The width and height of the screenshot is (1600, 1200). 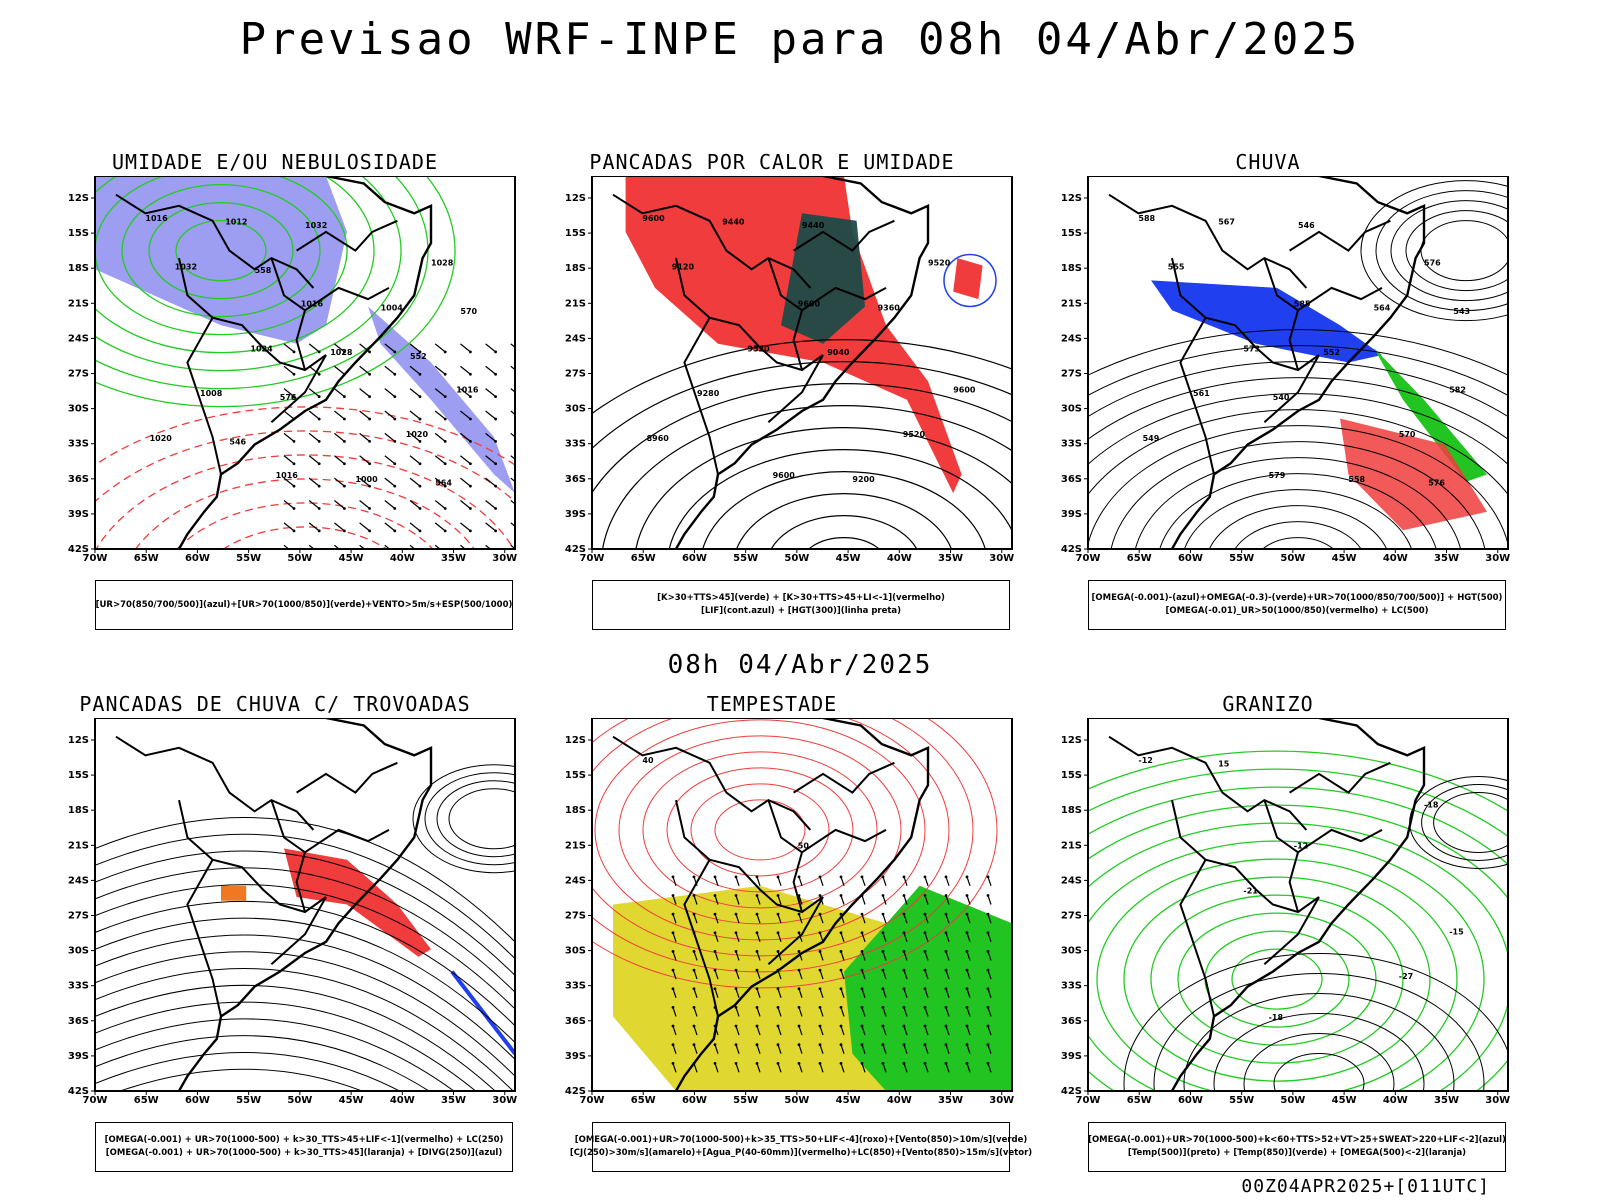 I want to click on panel-title: PANCADAS DE CHUVA C/ TROVOADAS, so click(x=275, y=704).